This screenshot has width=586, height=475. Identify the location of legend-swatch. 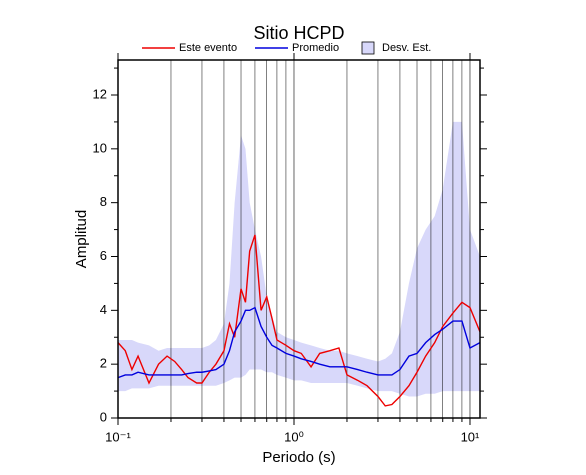
(368, 48).